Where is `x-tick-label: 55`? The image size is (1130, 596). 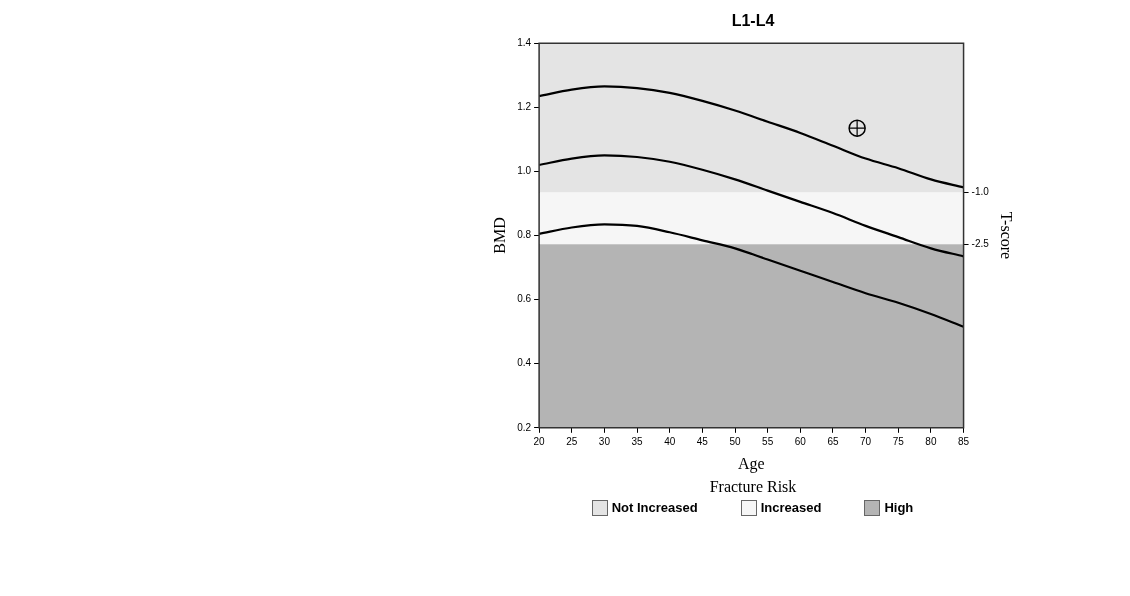
x-tick-label: 55 is located at coordinates (768, 441).